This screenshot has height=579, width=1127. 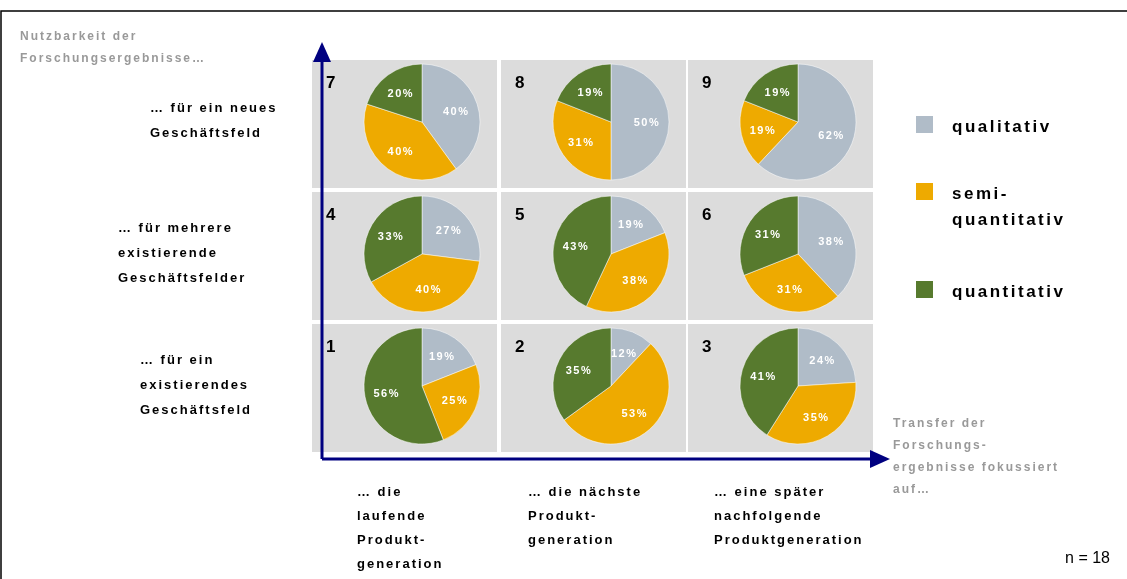 I want to click on data-label: 43%, so click(x=576, y=246).